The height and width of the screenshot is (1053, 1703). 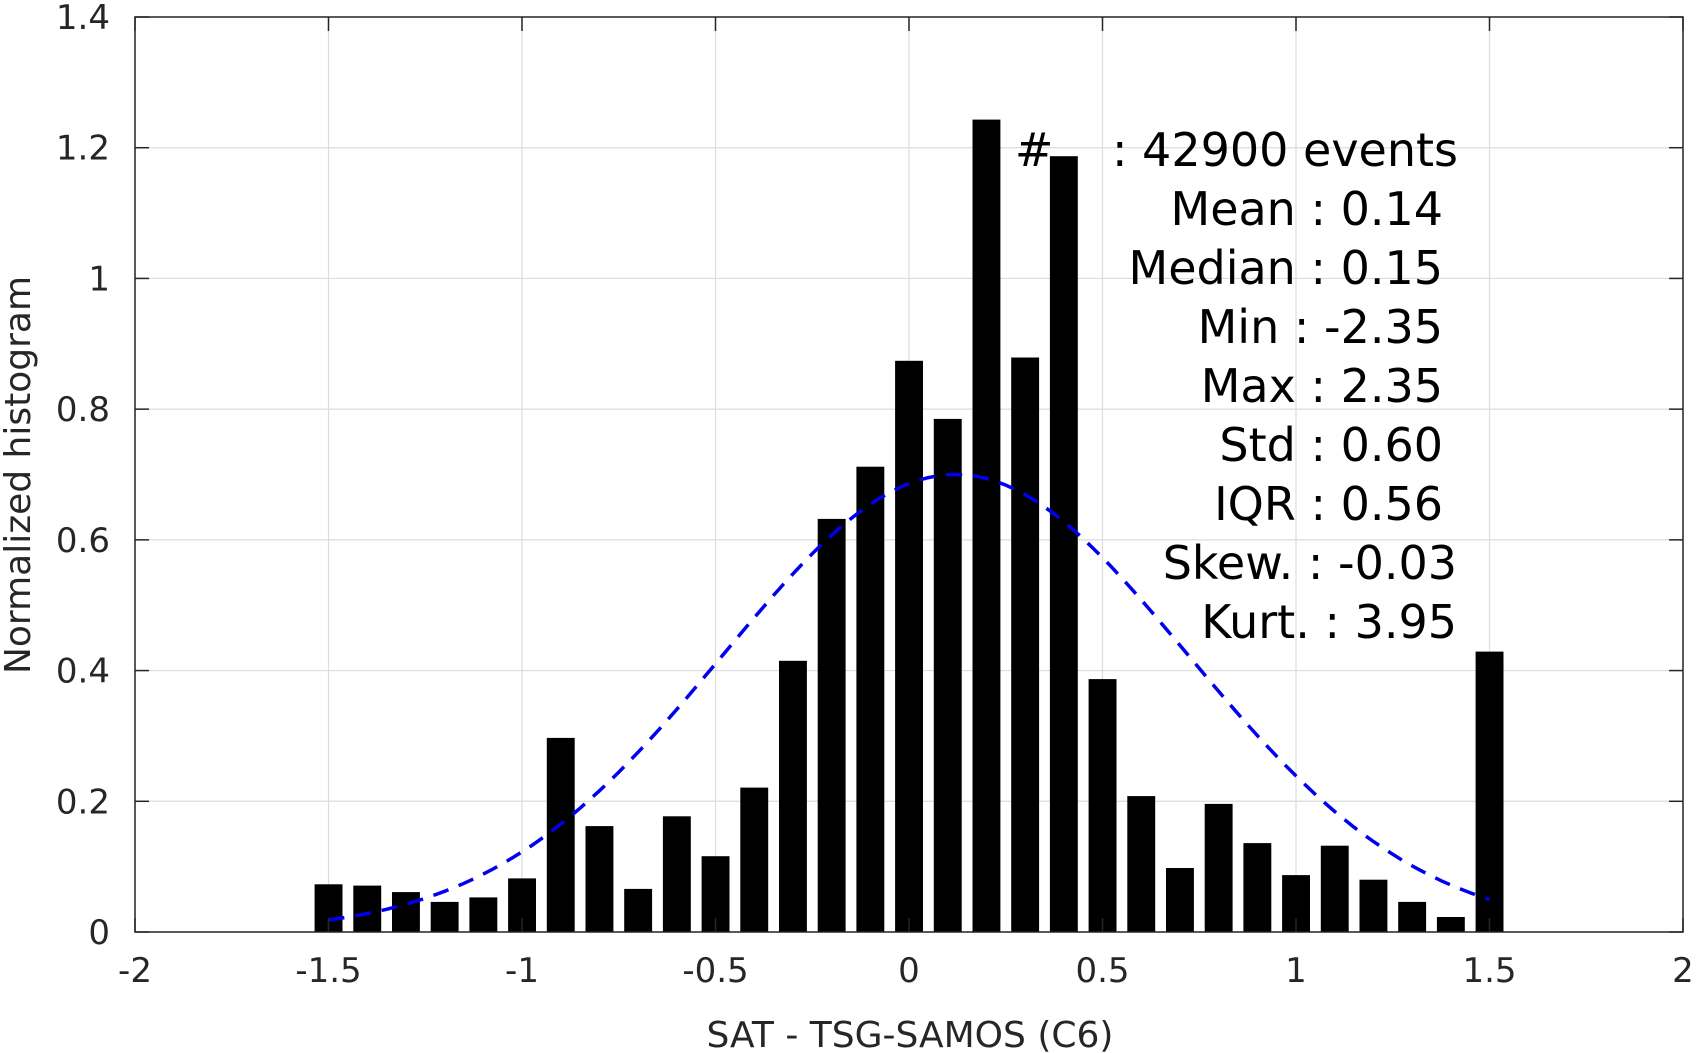 I want to click on x-tick-label: 1.5, so click(x=1489, y=971).